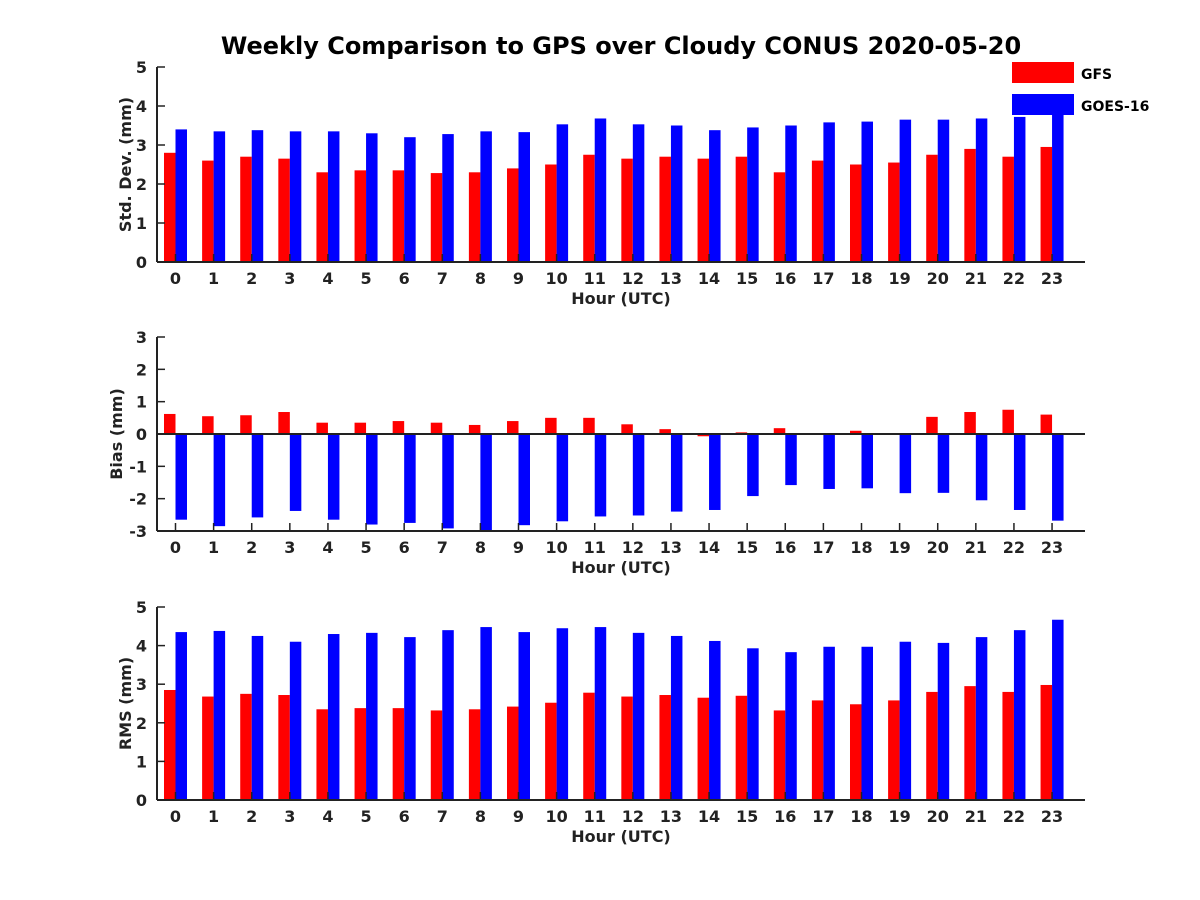 The height and width of the screenshot is (900, 1200). What do you see at coordinates (1115, 107) in the screenshot?
I see `legend-label-goes16: GOES-16` at bounding box center [1115, 107].